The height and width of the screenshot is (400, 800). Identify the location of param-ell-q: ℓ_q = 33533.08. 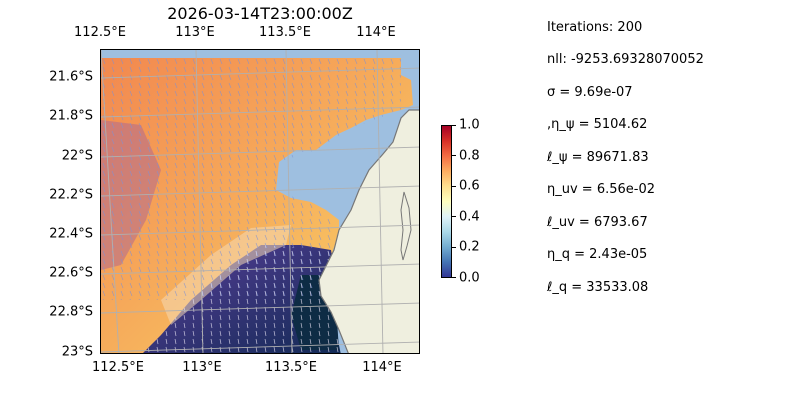
(598, 287).